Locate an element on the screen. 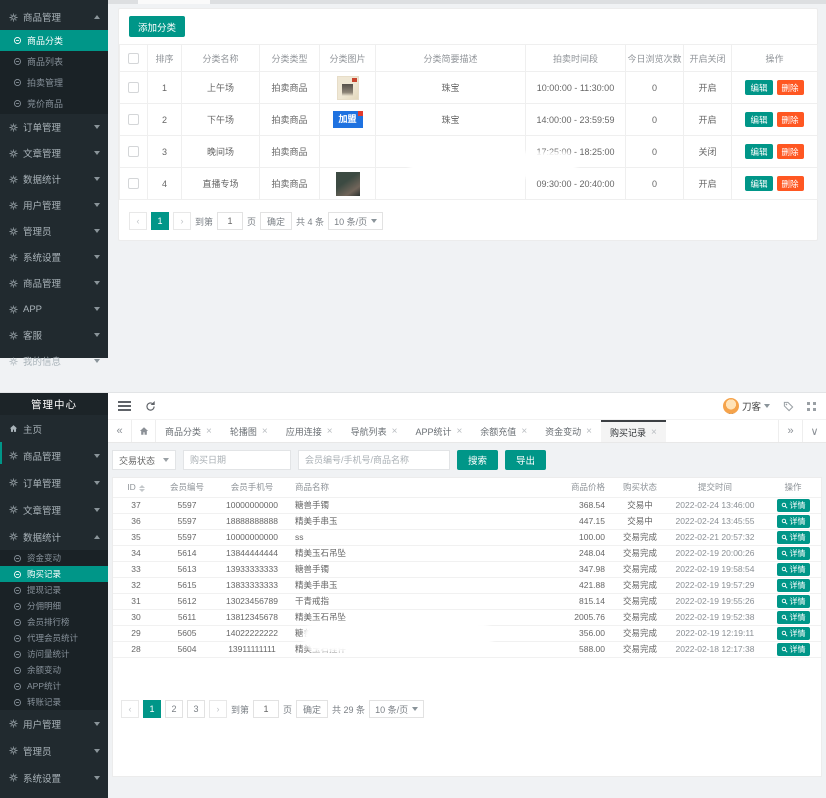 This screenshot has height=798, width=826. sidebar-item-app-stats: APP统计 is located at coordinates (54, 686).